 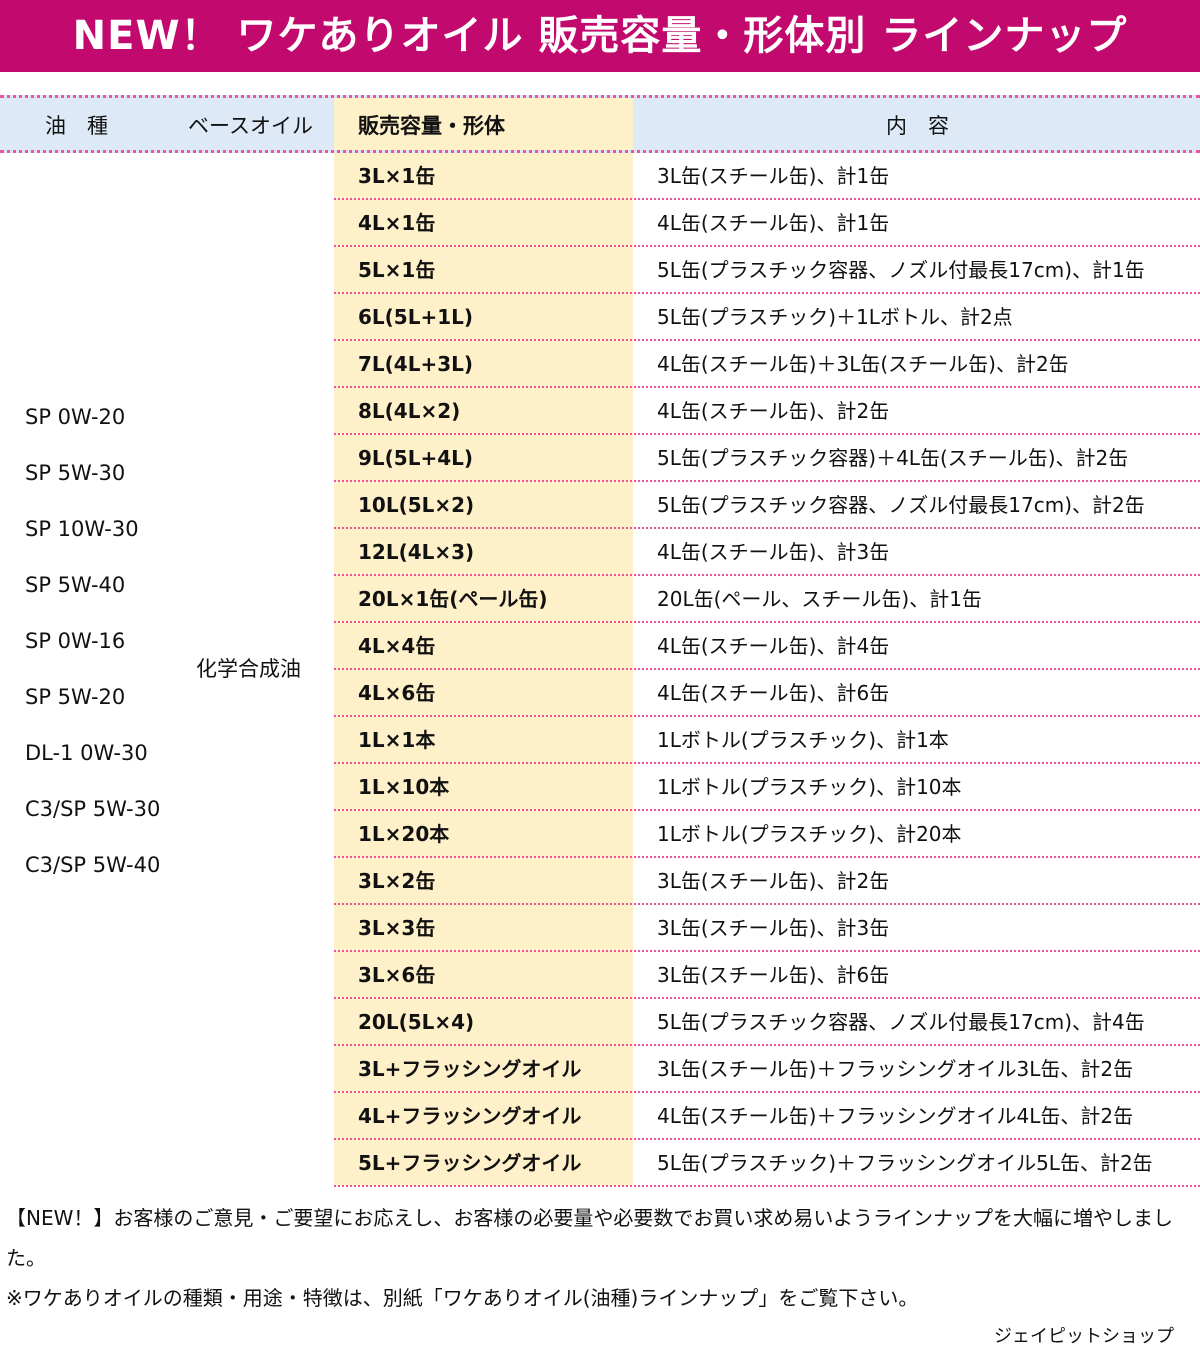 What do you see at coordinates (773, 881) in the screenshot?
I see `contents-cell: 3L缶(スチール缶)、計2缶` at bounding box center [773, 881].